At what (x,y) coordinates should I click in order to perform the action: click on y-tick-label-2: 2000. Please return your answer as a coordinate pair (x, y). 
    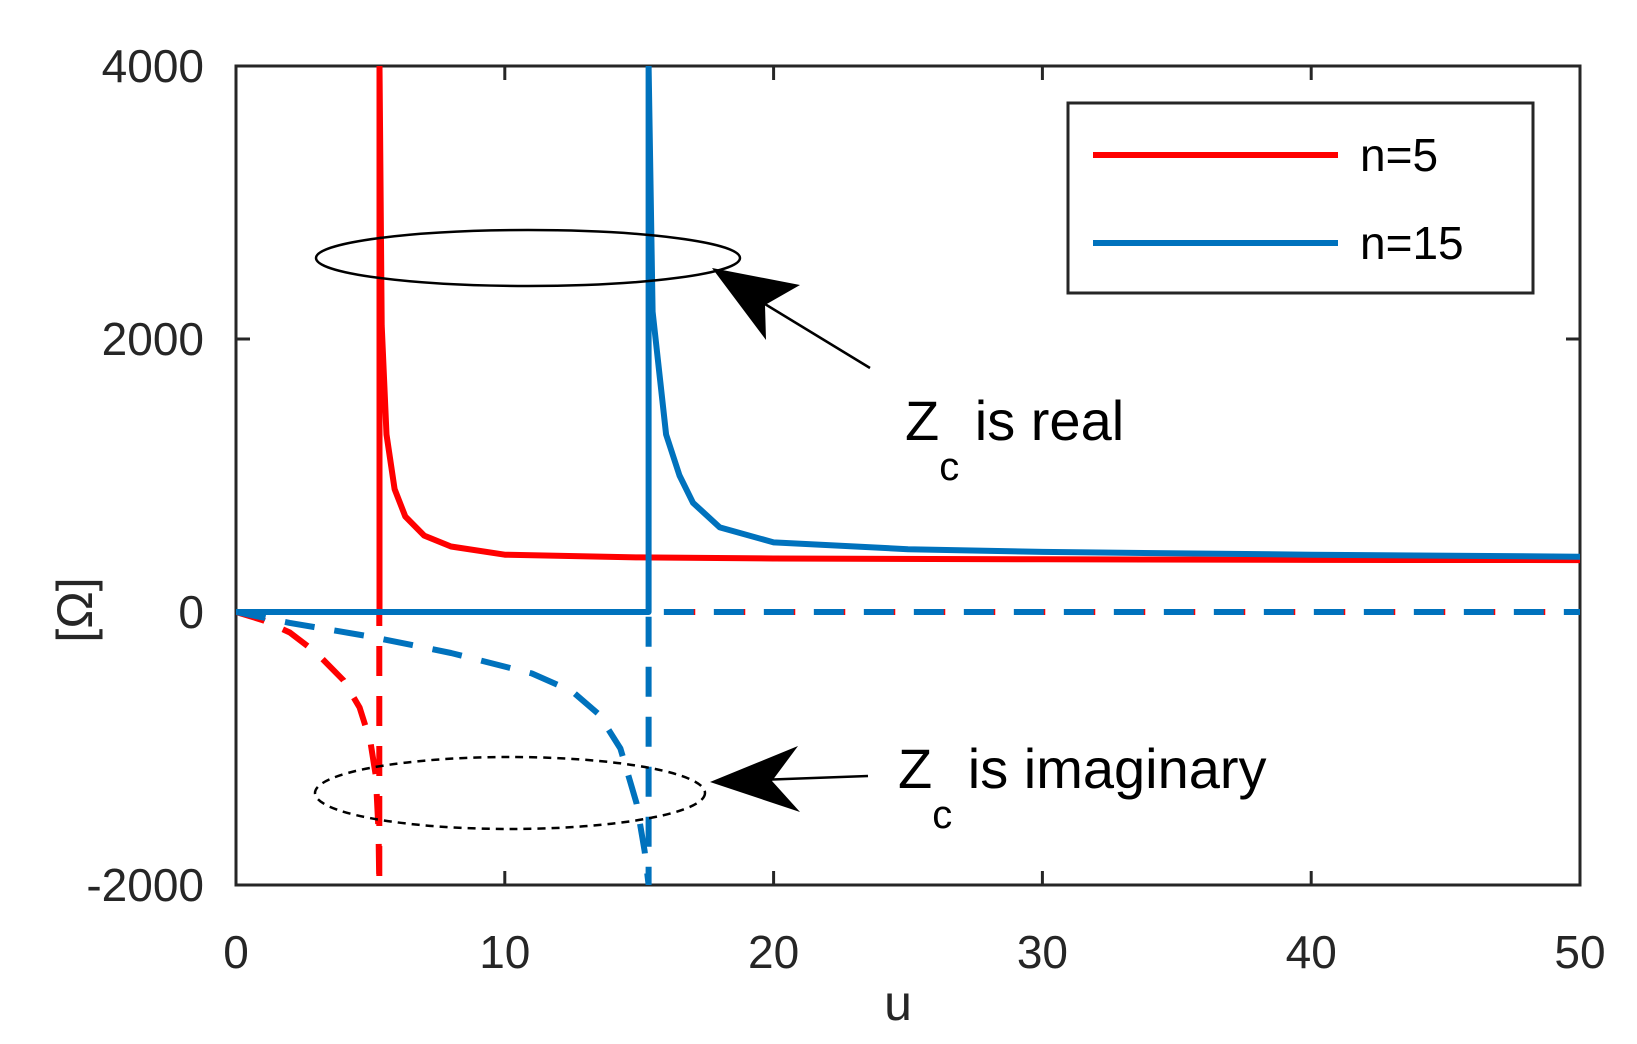
    Looking at the image, I should click on (153, 339).